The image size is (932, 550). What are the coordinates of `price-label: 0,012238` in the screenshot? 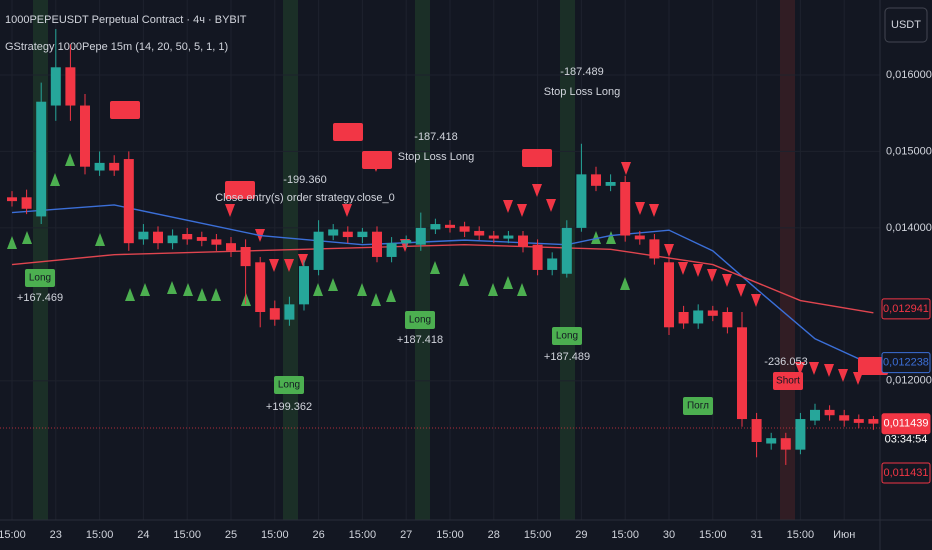 It's located at (906, 363).